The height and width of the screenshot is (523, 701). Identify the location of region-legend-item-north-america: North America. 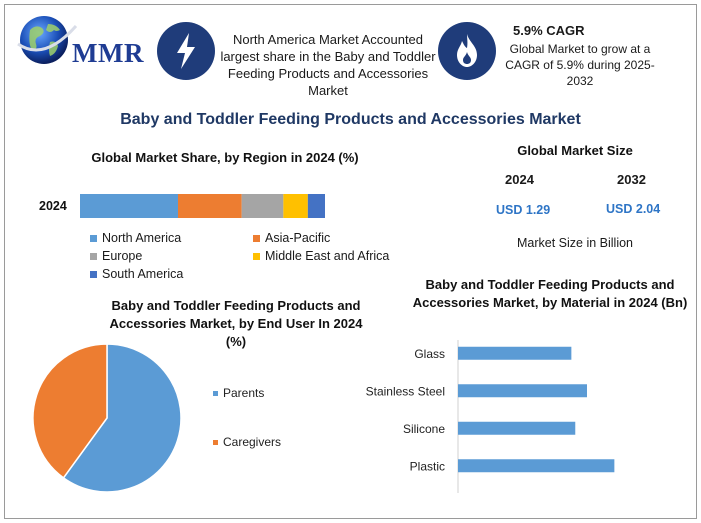
(135, 238).